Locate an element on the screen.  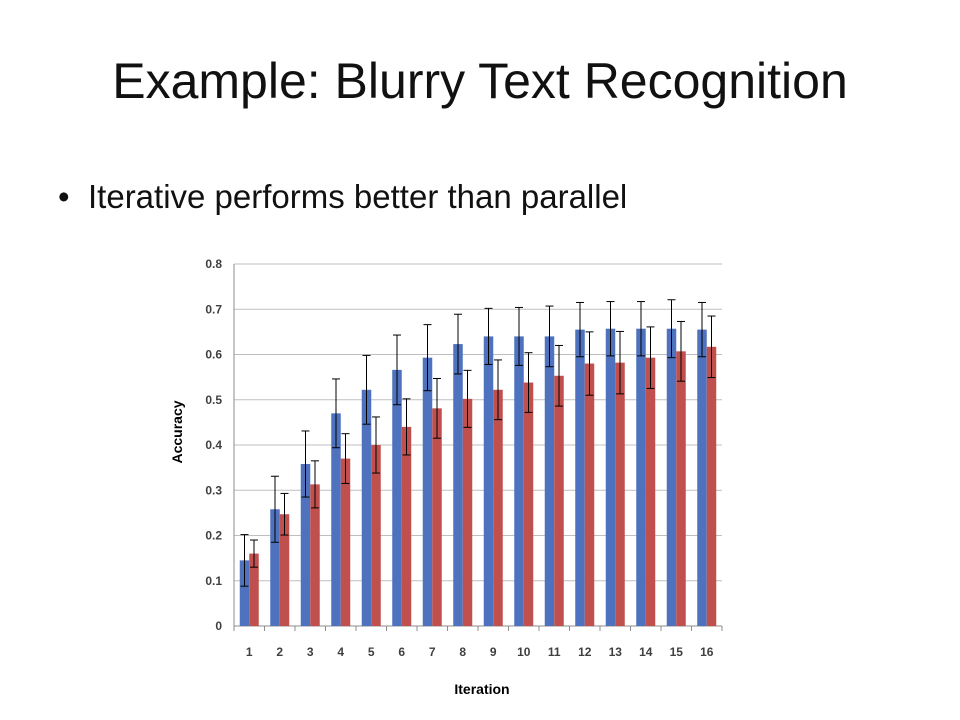
slide-title: Example: Blurry Text Recognition is located at coordinates (480, 81).